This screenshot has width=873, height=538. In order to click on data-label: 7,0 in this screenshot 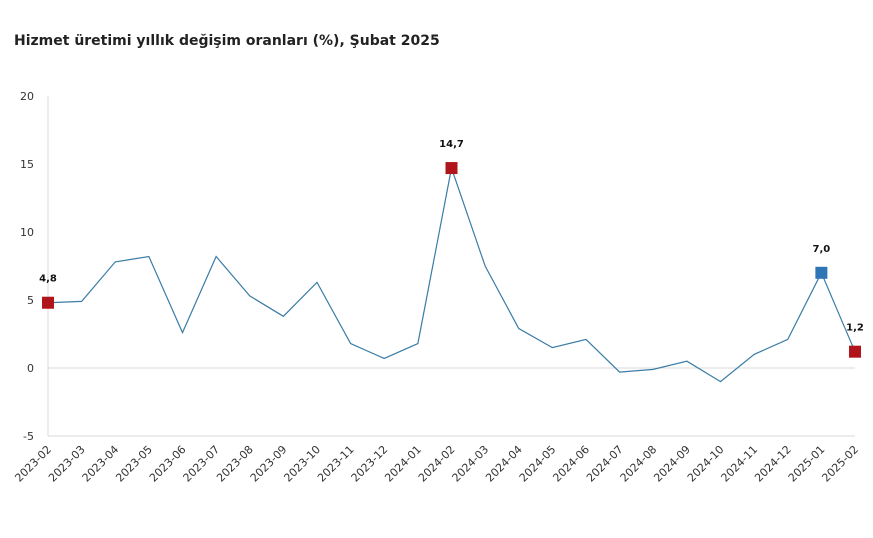, I will do `click(822, 249)`.